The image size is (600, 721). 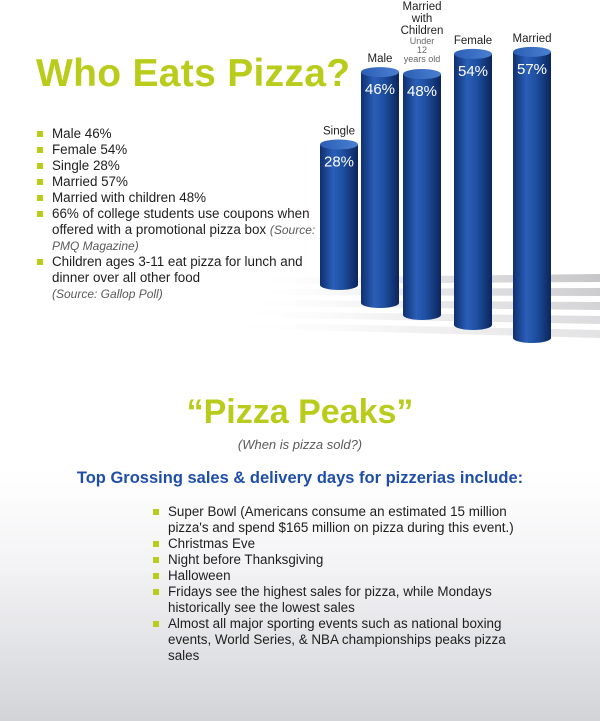 What do you see at coordinates (177, 150) in the screenshot?
I see `fact-item: Female 54%` at bounding box center [177, 150].